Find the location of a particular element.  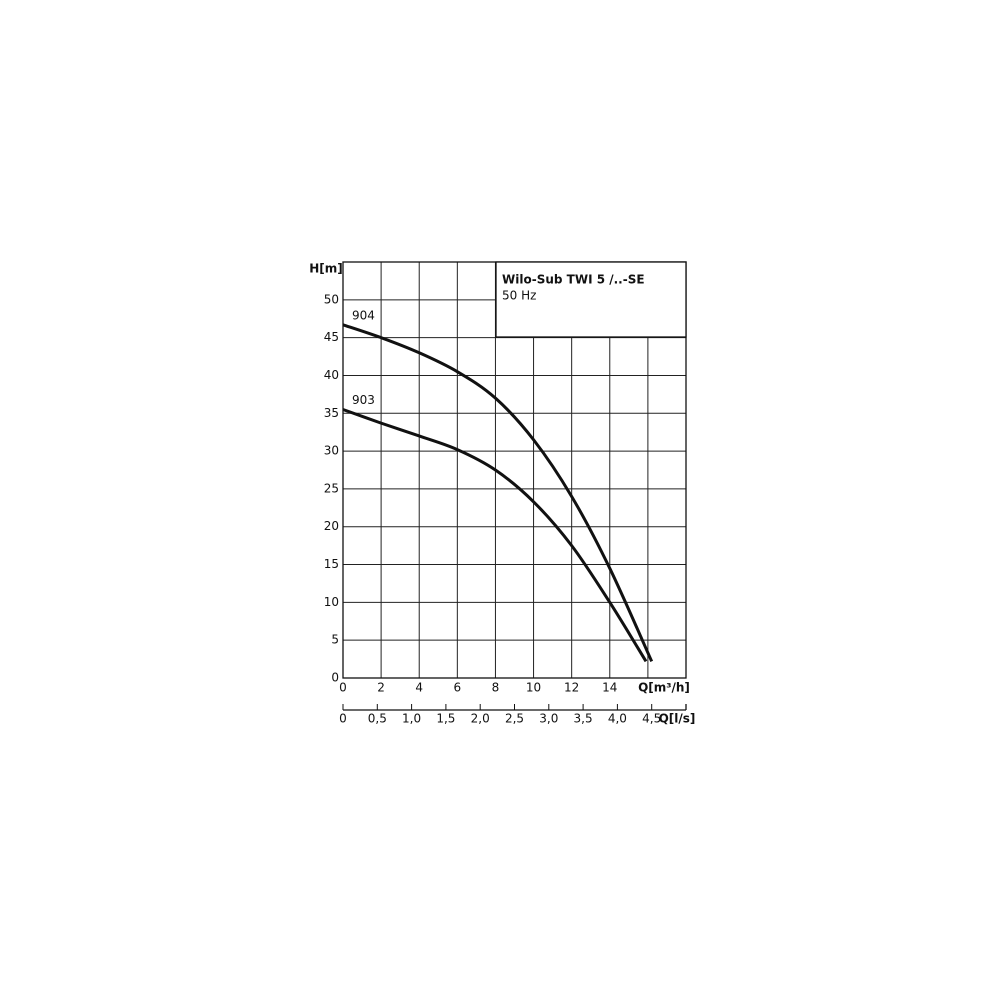

x-tick-label: 0 is located at coordinates (343, 688).